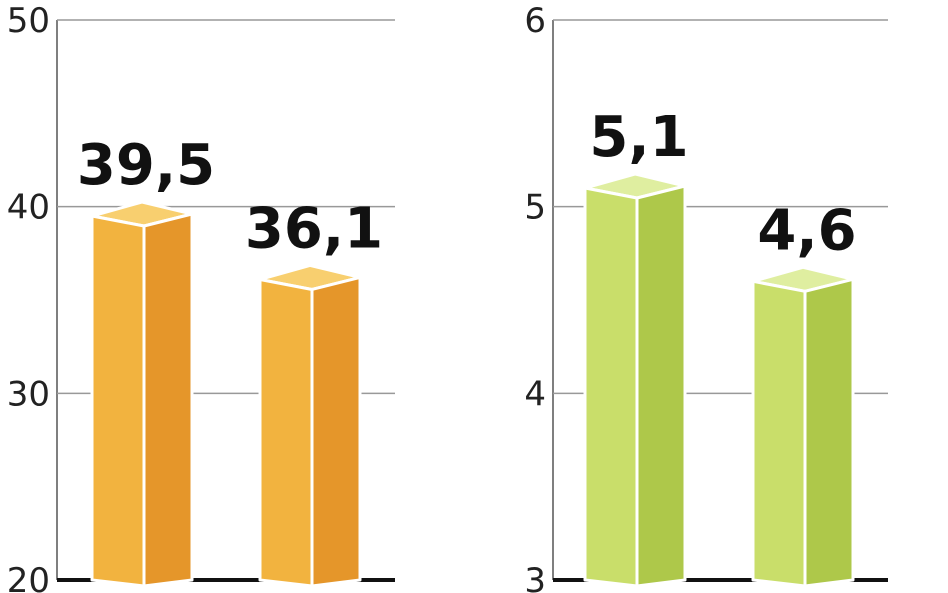 This screenshot has width=948, height=593. What do you see at coordinates (28, 208) in the screenshot?
I see `y-tick-label: 40` at bounding box center [28, 208].